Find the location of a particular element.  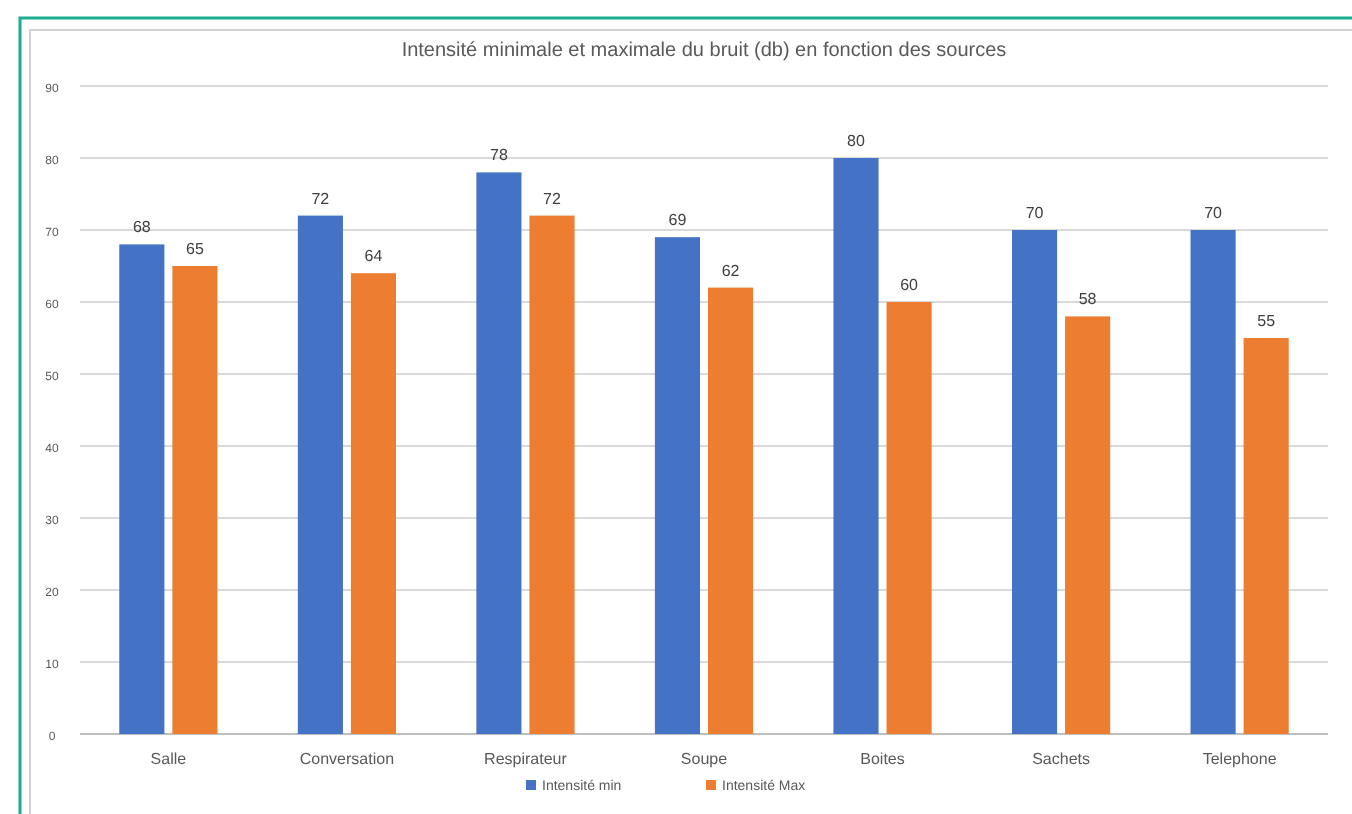

x-tick-label: Sachets is located at coordinates (1061, 759).